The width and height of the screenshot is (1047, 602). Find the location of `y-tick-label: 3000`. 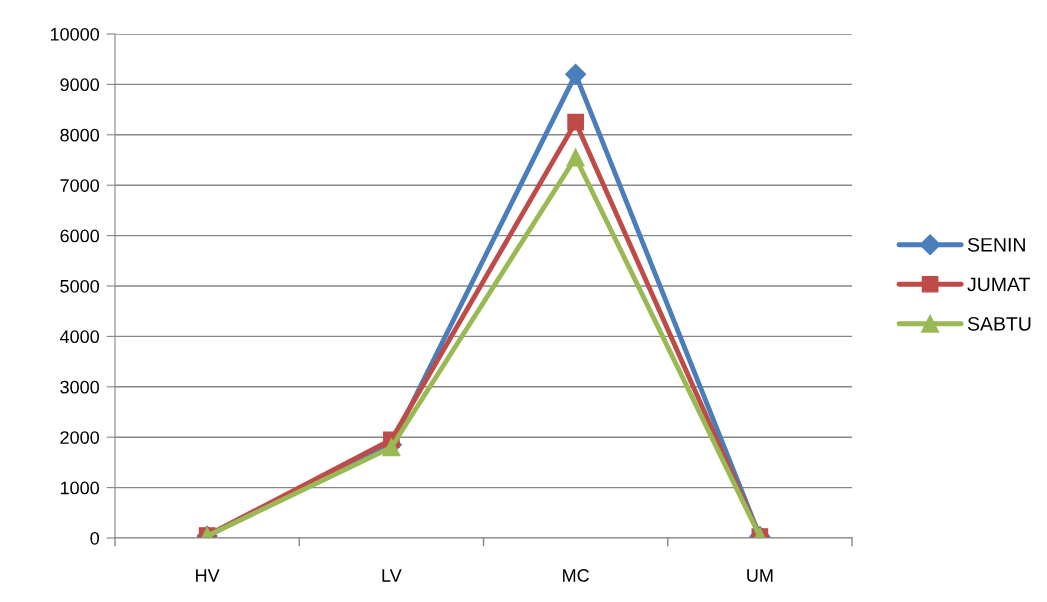

y-tick-label: 3000 is located at coordinates (80, 387).